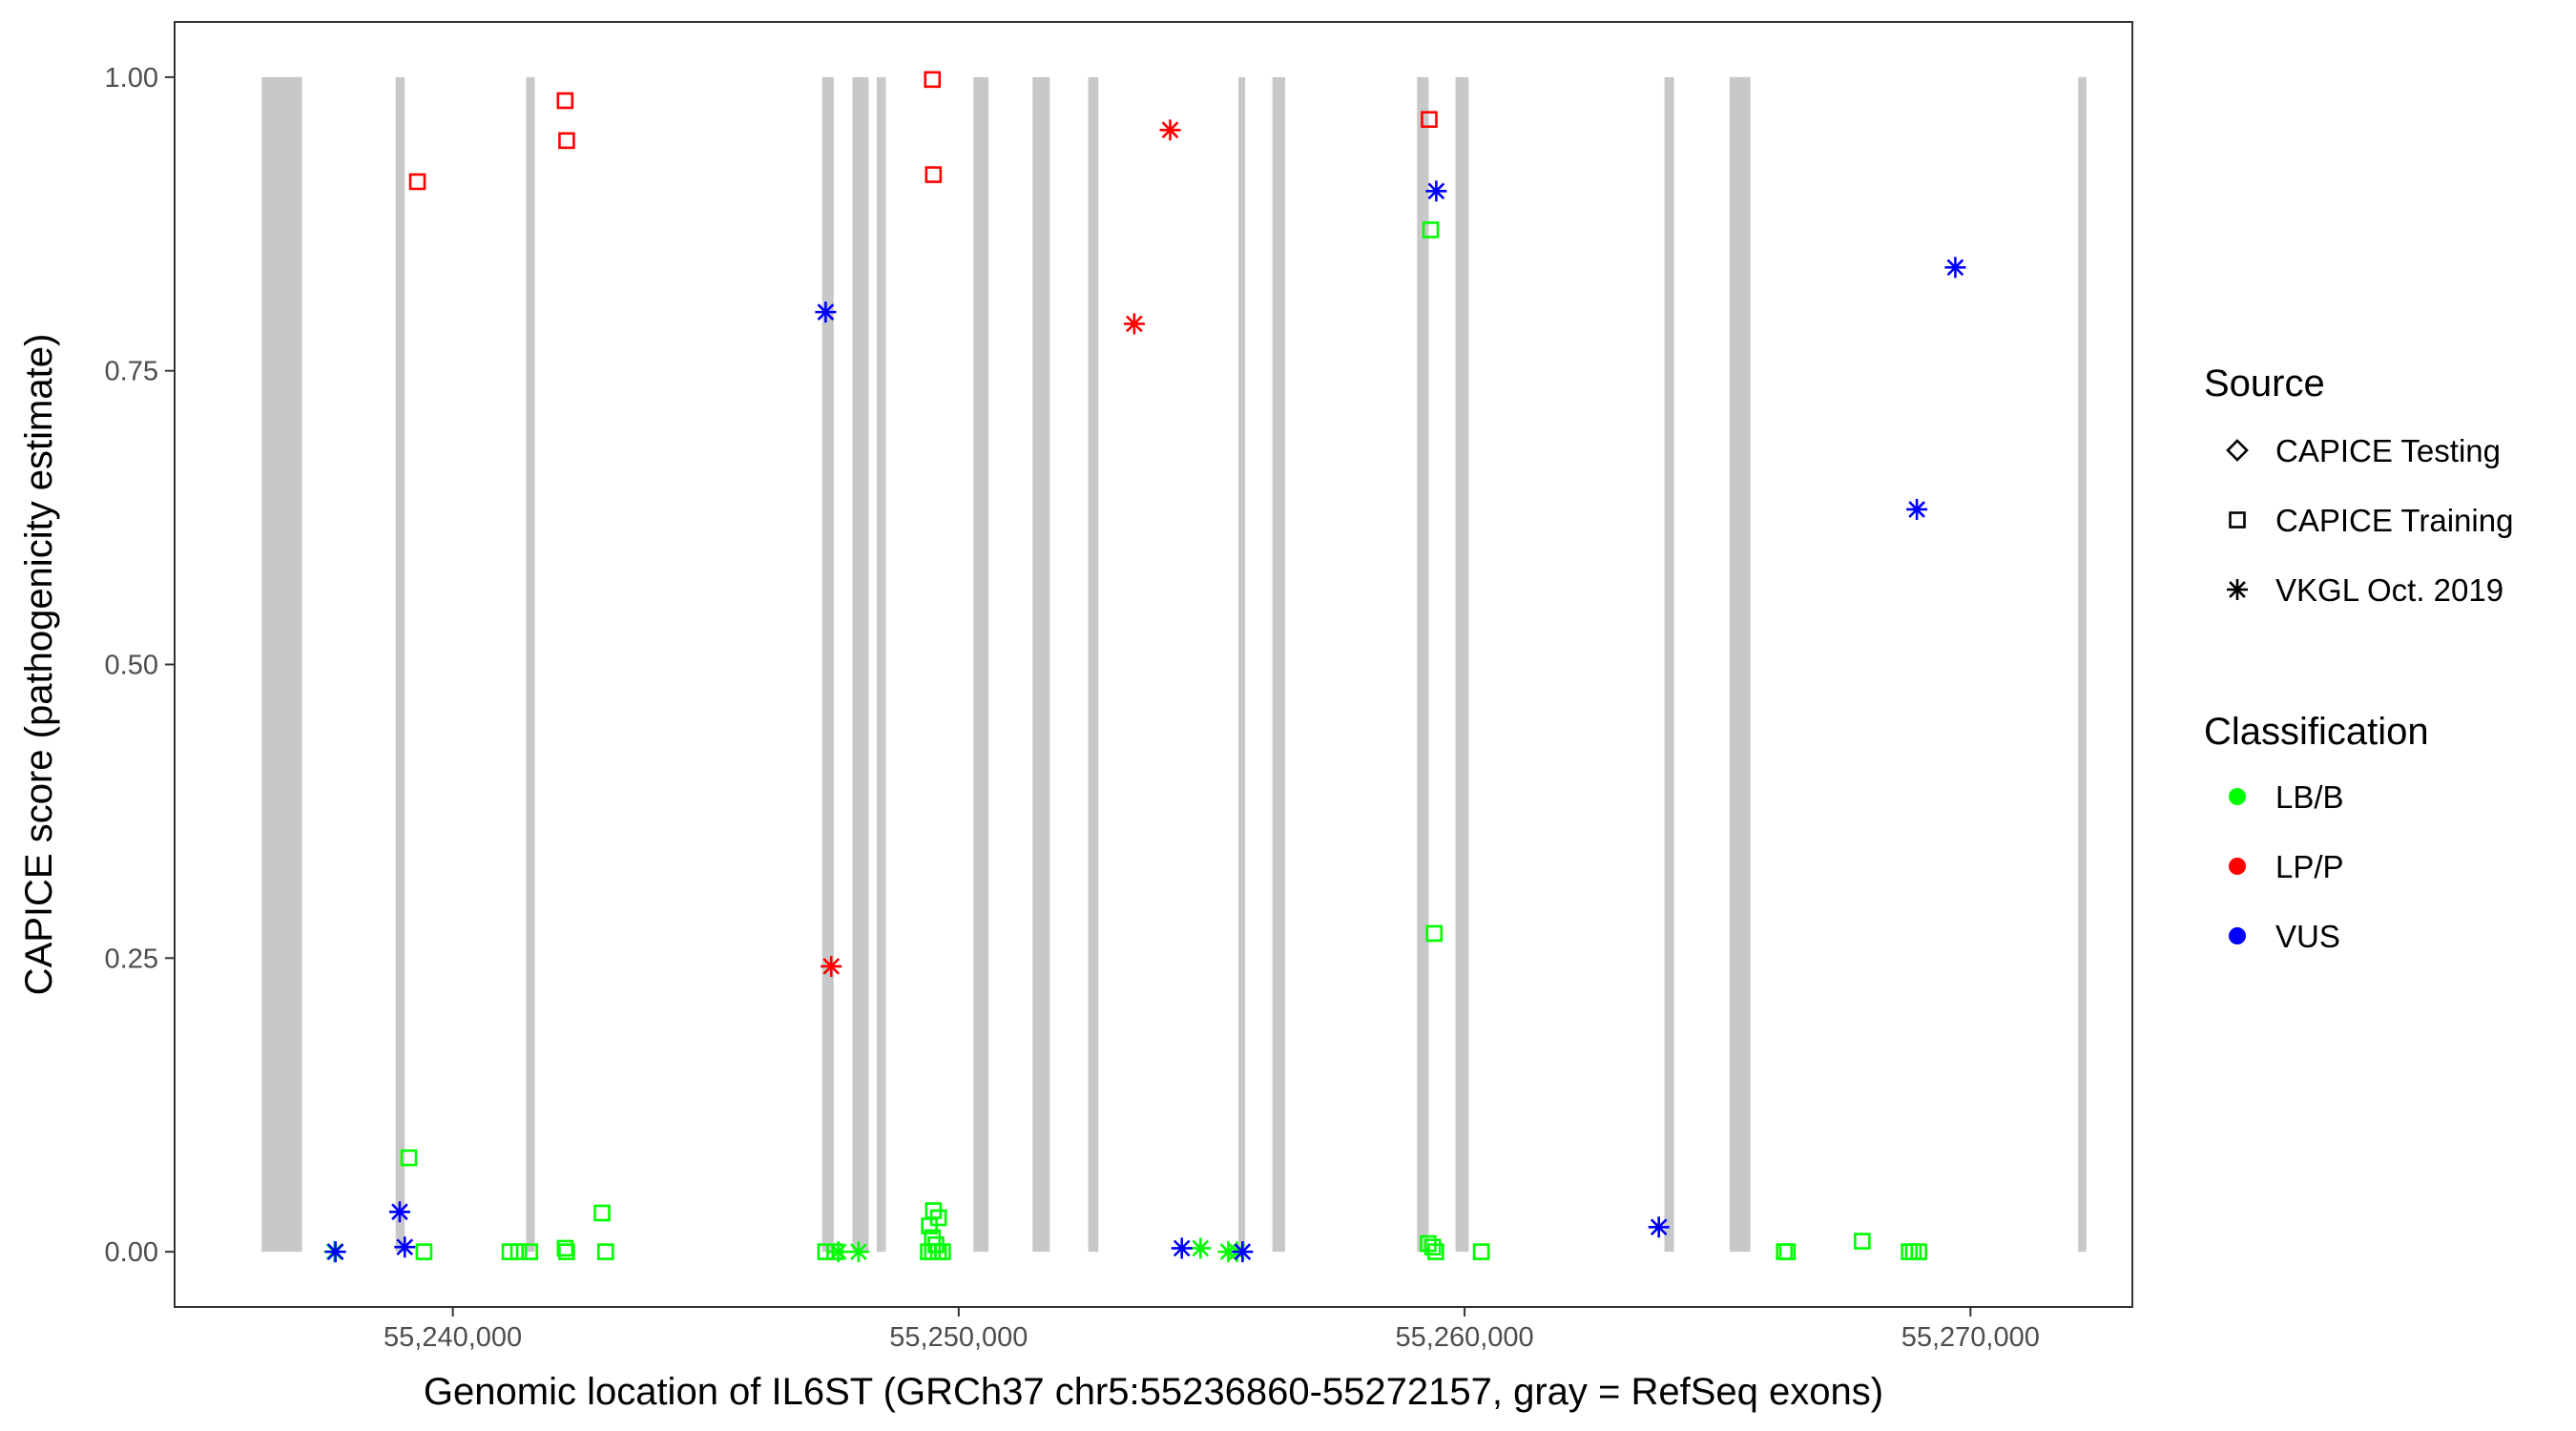 This screenshot has width=2576, height=1431. I want to click on y-tick-label-2: 0.50, so click(131, 666).